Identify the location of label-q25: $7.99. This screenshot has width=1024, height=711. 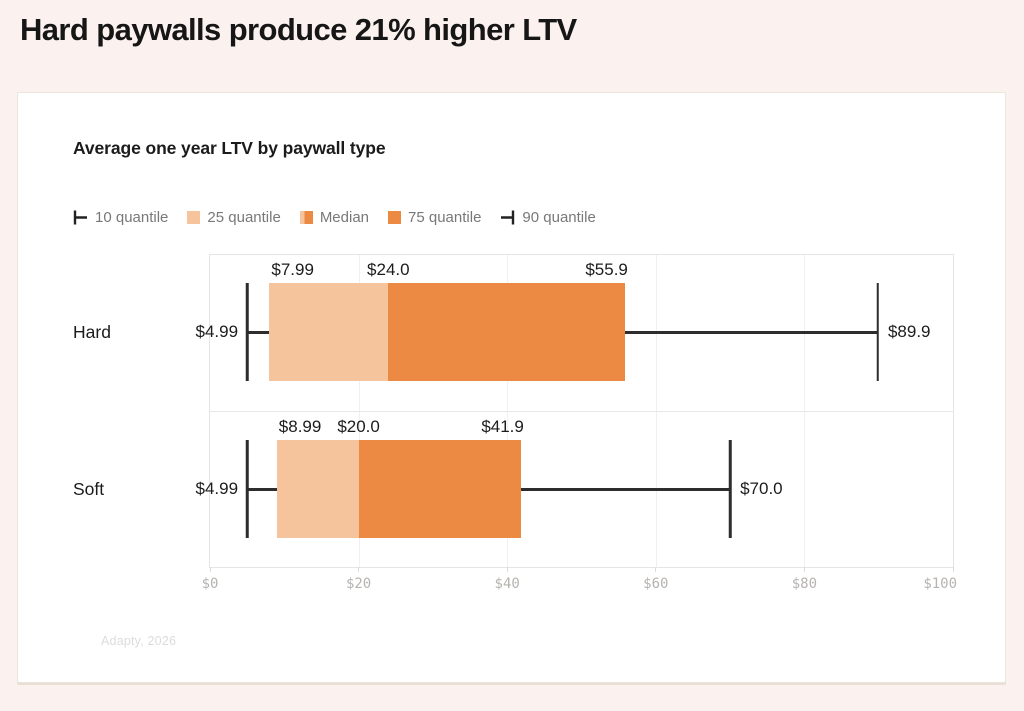
(292, 269).